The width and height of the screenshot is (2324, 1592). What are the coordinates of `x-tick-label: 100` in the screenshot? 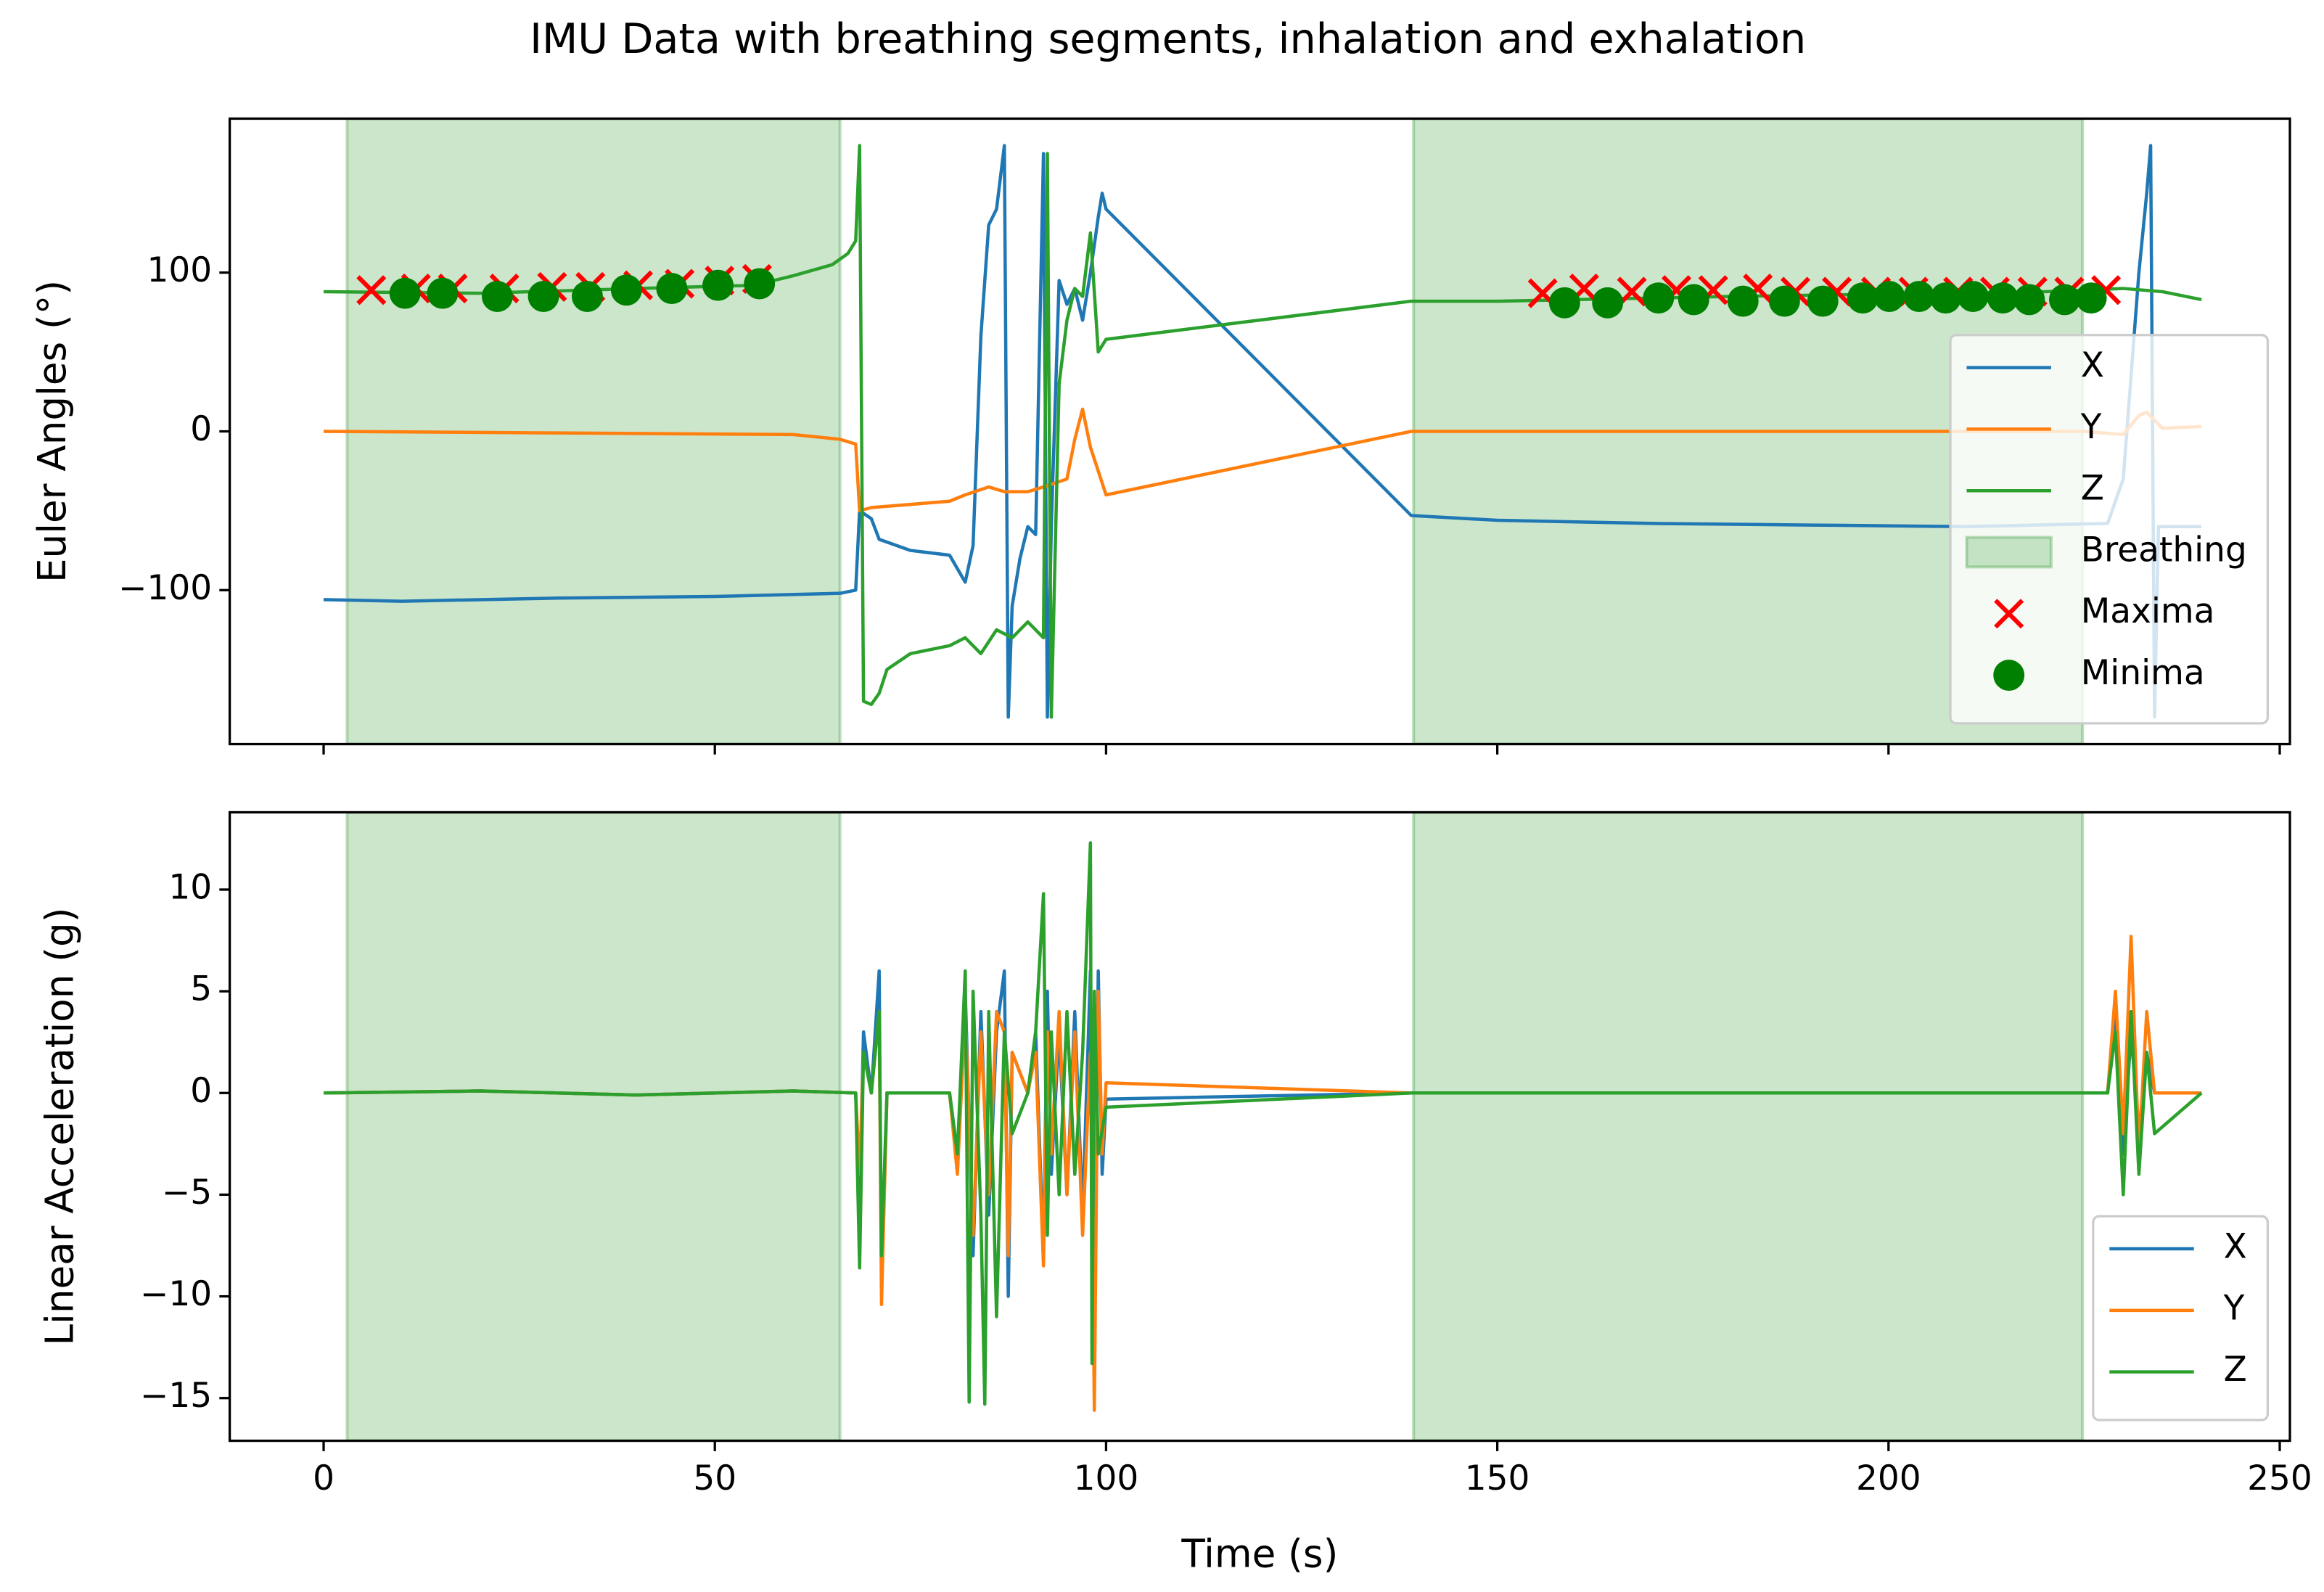 It's located at (1107, 1478).